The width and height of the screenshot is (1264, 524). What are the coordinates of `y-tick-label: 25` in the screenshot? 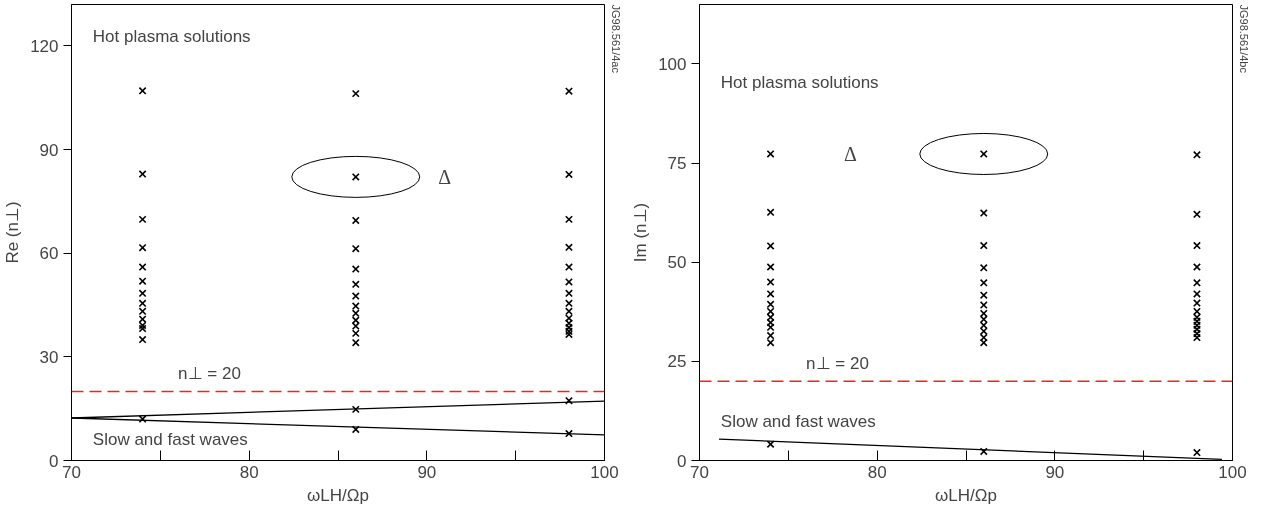 It's located at (677, 362).